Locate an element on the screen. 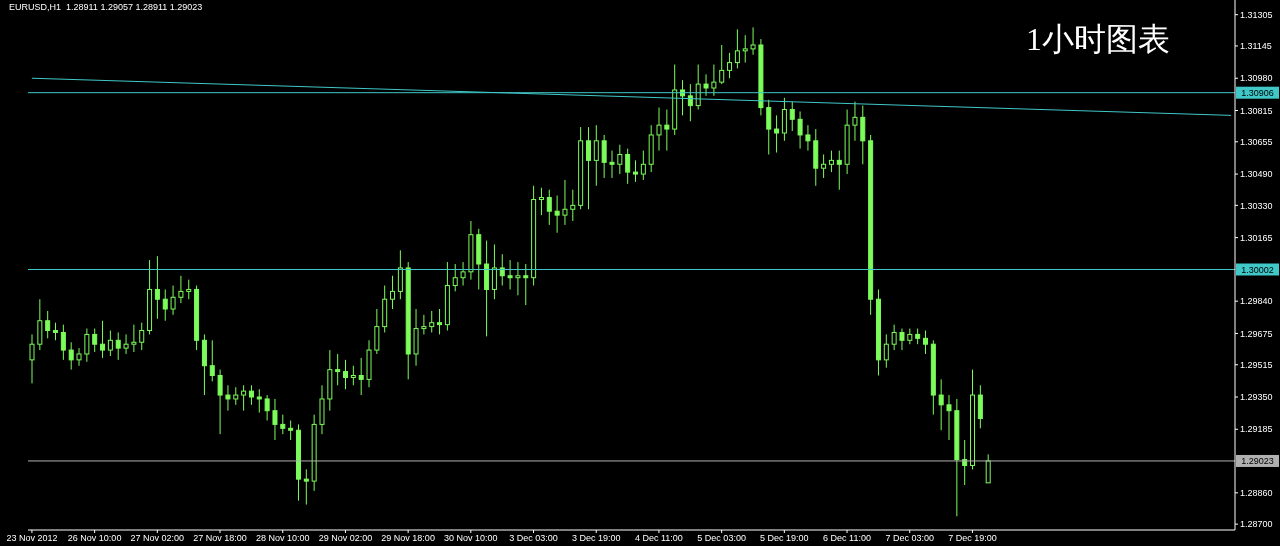 Image resolution: width=1280 pixels, height=546 pixels. x-tick-label: 7 Dec 03:00 is located at coordinates (910, 538).